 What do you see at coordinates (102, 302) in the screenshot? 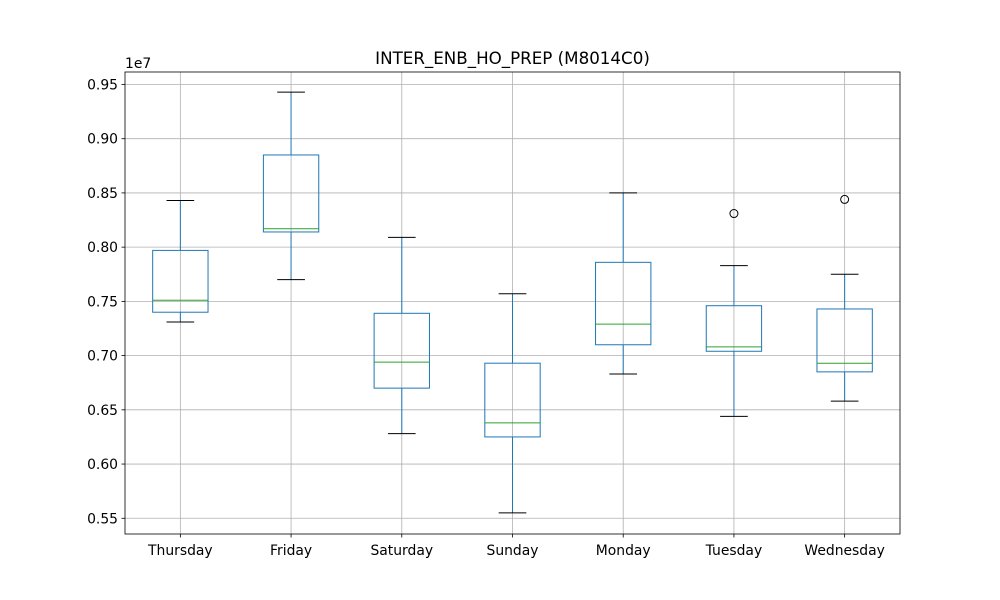
I see `y-tick-label: 0.75` at bounding box center [102, 302].